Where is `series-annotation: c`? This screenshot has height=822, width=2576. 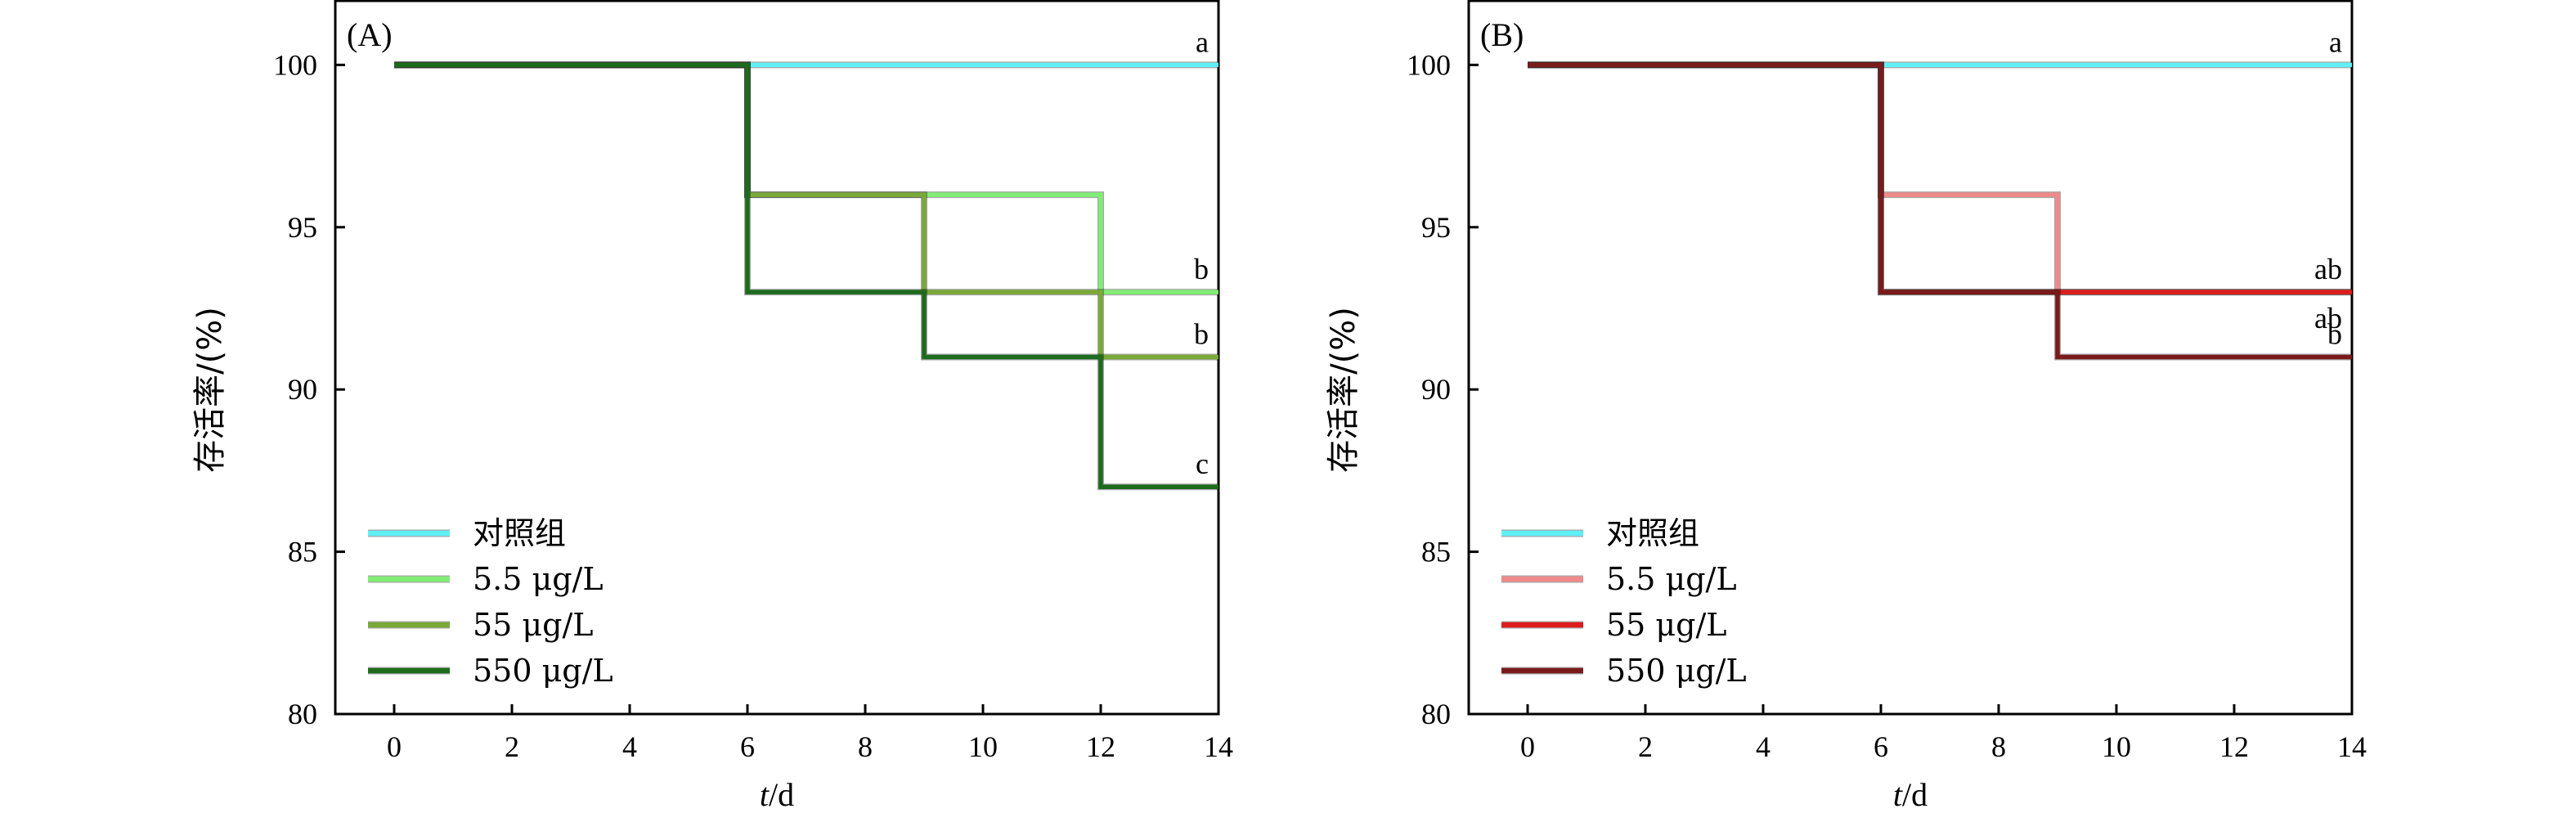
series-annotation: c is located at coordinates (1203, 463).